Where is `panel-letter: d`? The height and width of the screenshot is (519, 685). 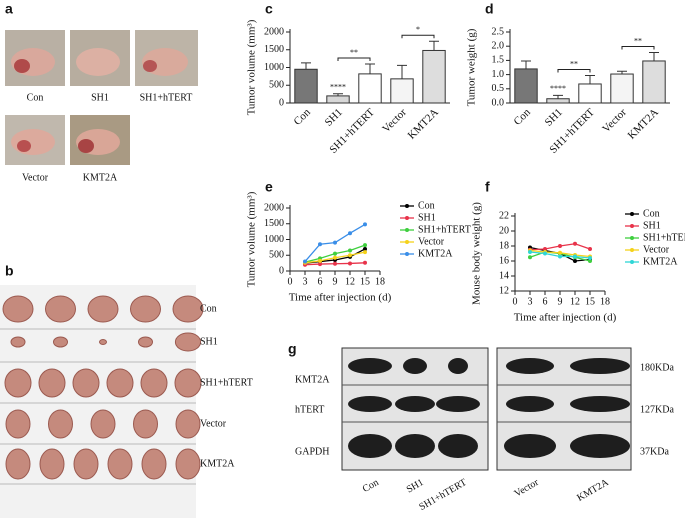 panel-letter: d is located at coordinates (489, 9).